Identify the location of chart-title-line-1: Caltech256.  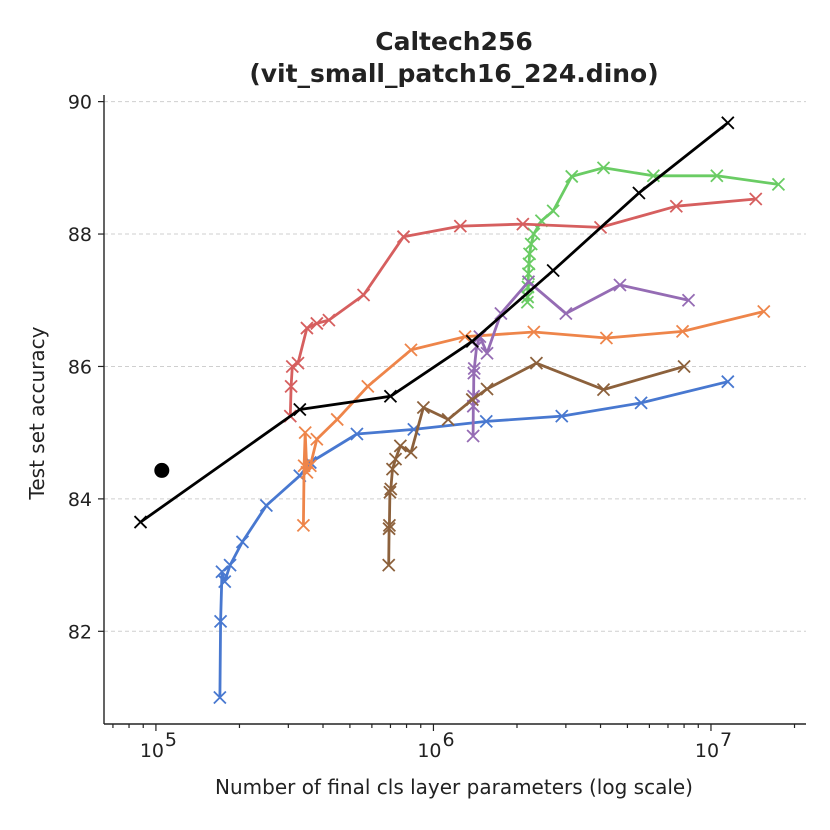
(454, 41).